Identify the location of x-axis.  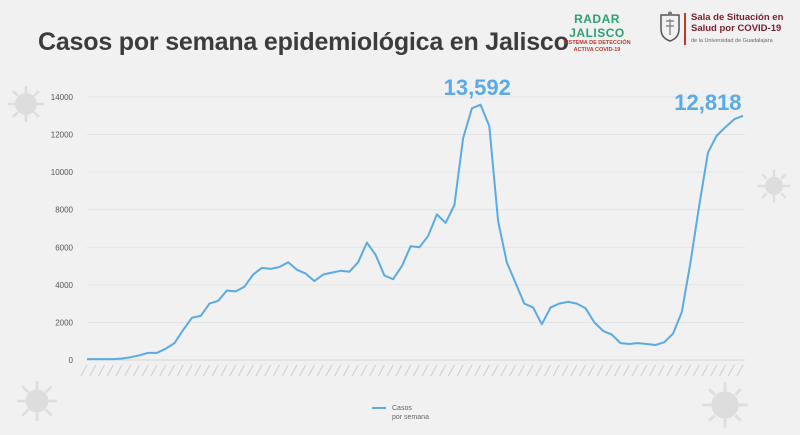
(412, 370).